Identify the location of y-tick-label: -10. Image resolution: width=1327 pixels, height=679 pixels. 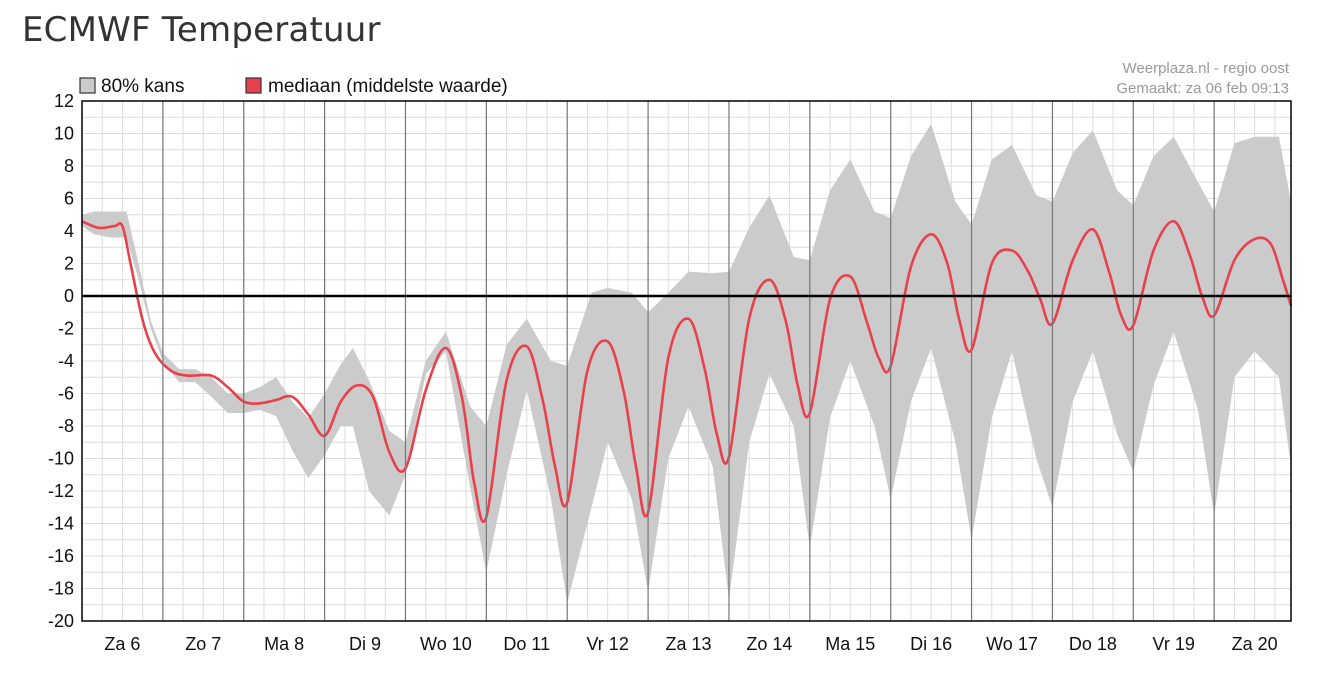
(61, 459).